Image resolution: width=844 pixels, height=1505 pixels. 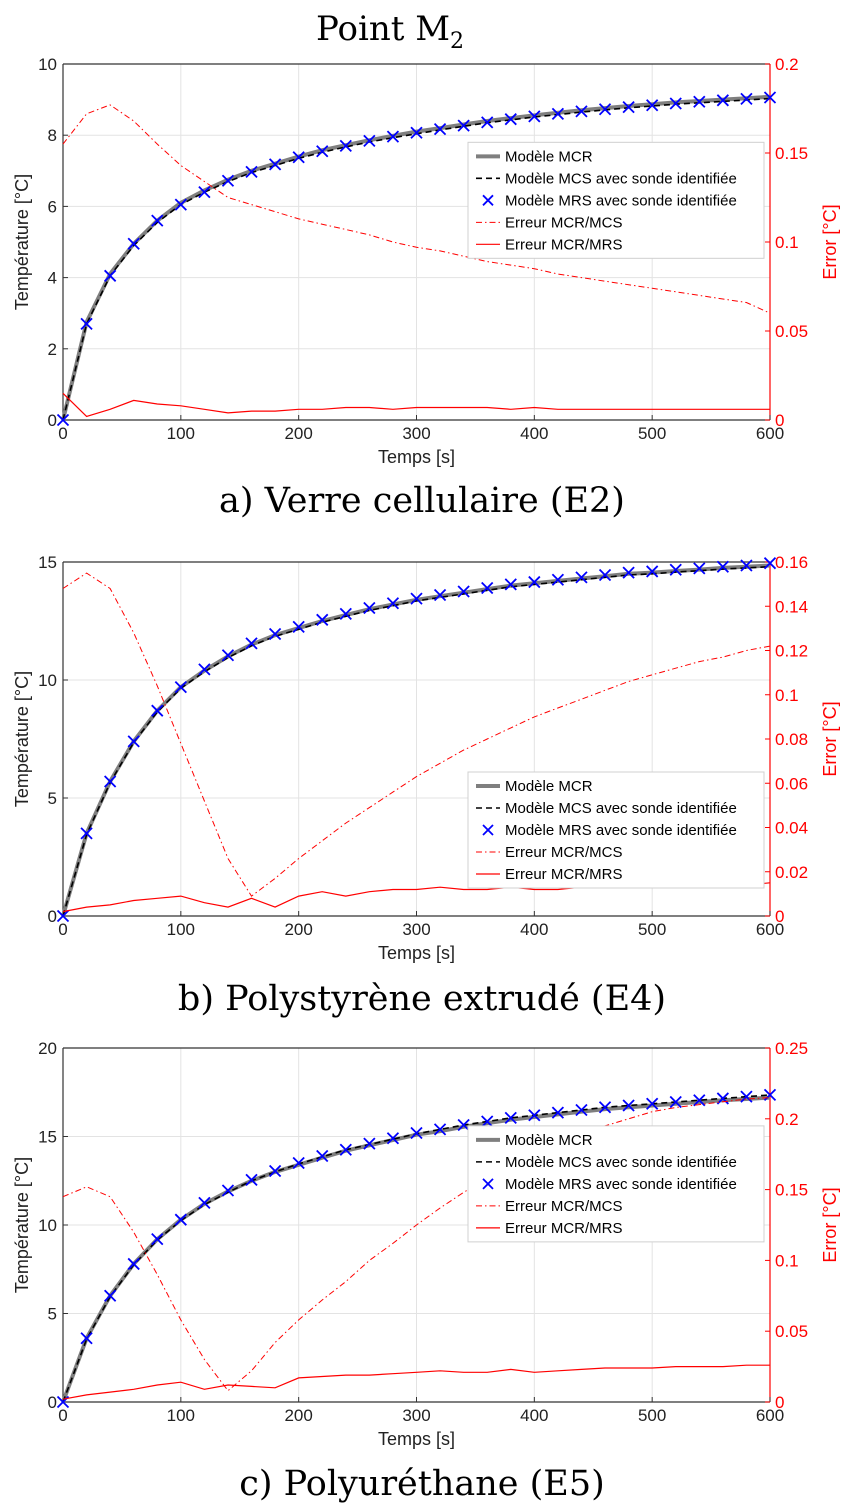 What do you see at coordinates (22, 1225) in the screenshot?
I see `y-axis-label: Température [°C]` at bounding box center [22, 1225].